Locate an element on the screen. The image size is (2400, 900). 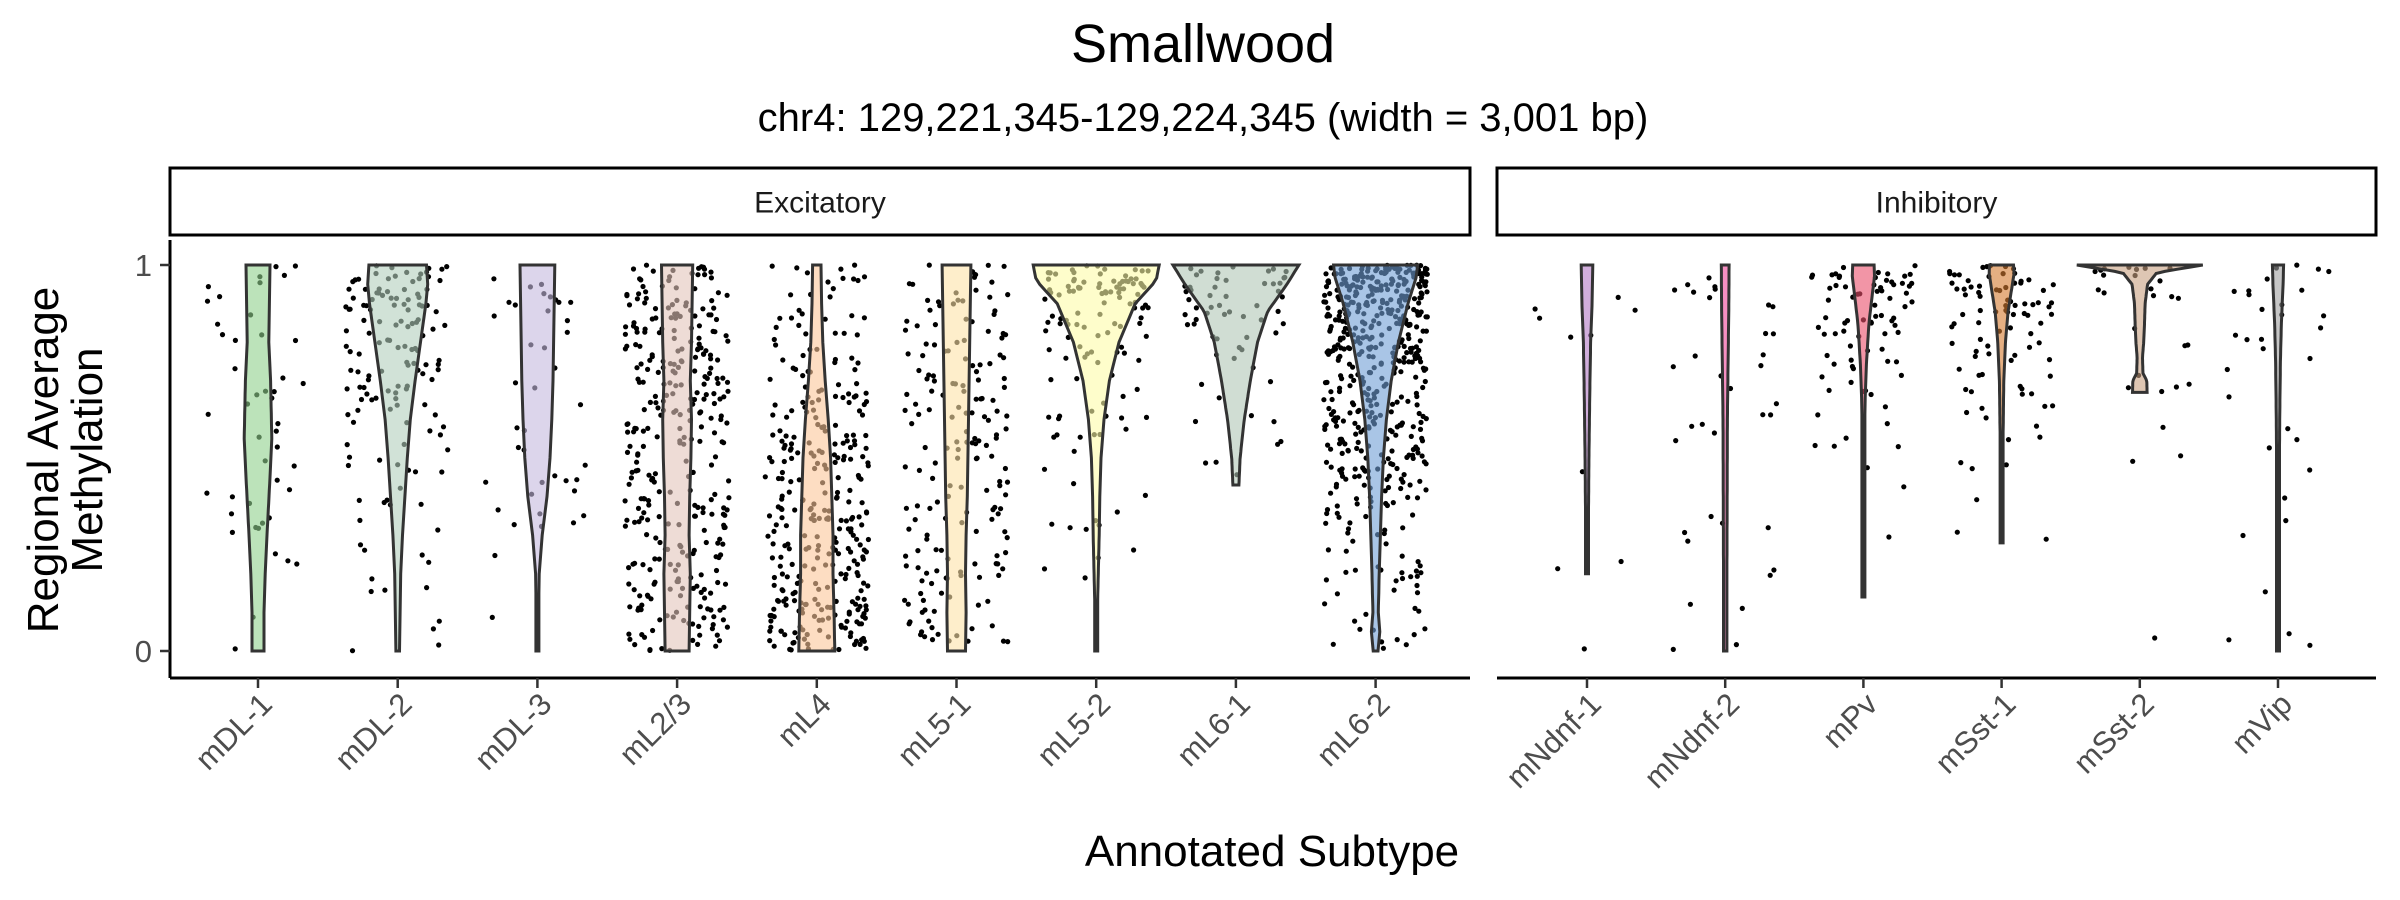
facet-strip-excitatory is located at coordinates (820, 201).